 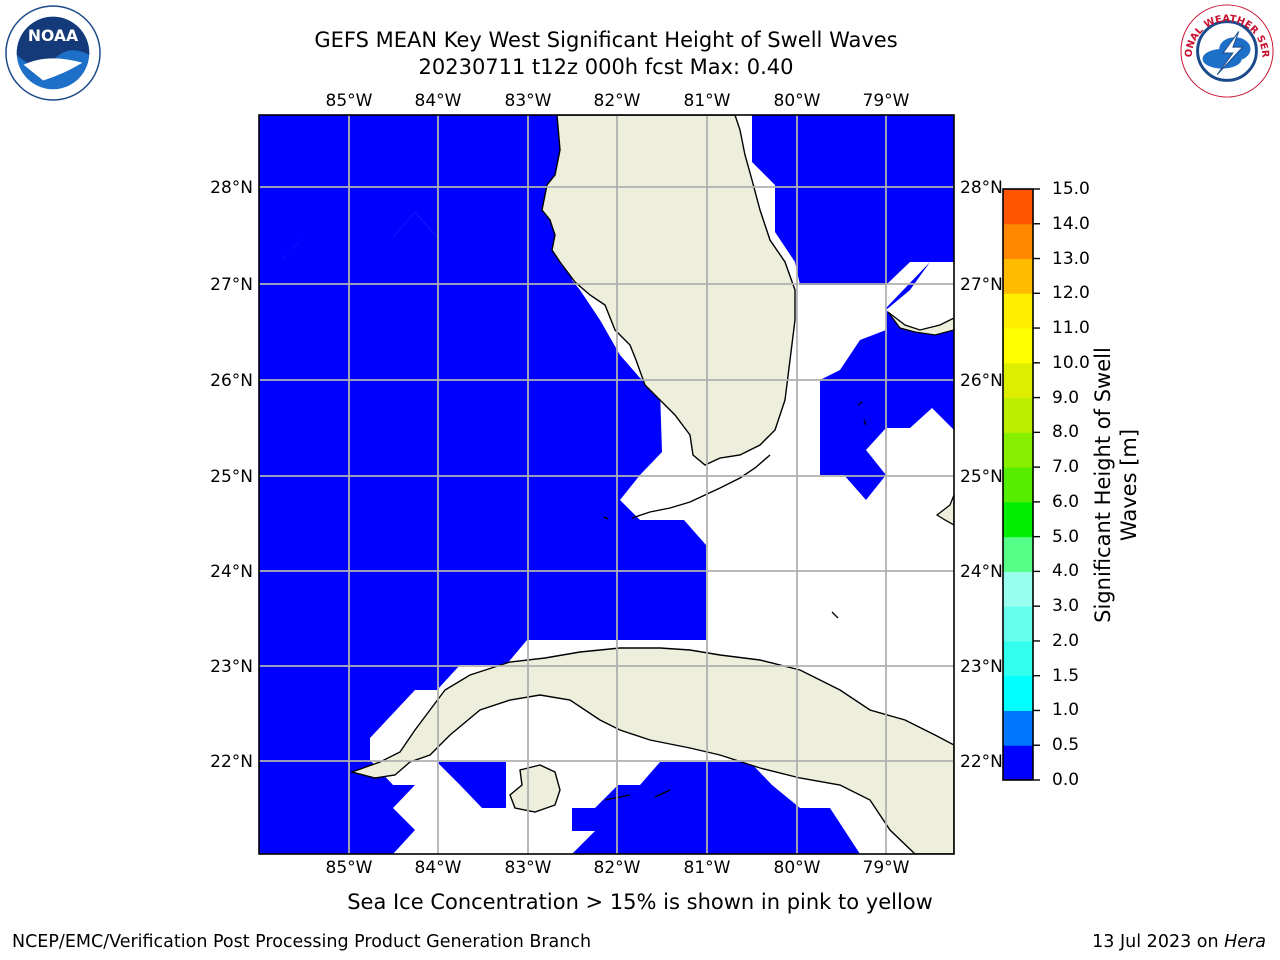 What do you see at coordinates (1066, 675) in the screenshot?
I see `colorbar-tick-label: 1.5` at bounding box center [1066, 675].